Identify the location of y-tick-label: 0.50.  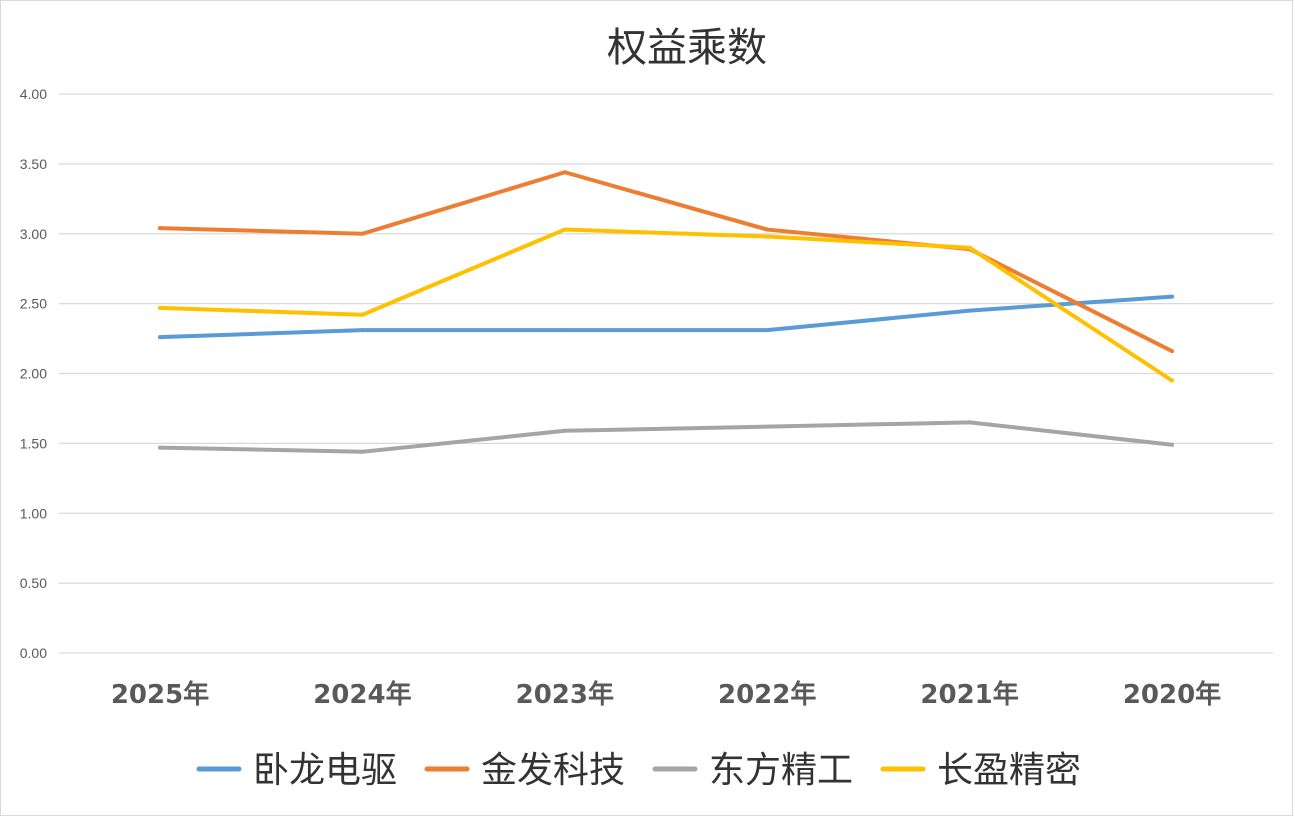
(33, 583).